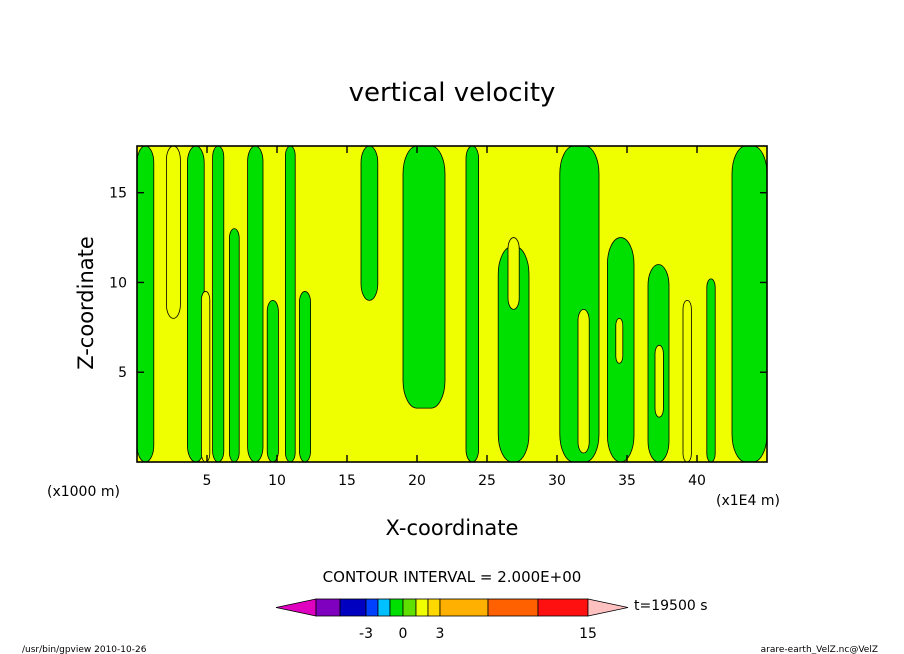  I want to click on x-tick-label: 20, so click(417, 481).